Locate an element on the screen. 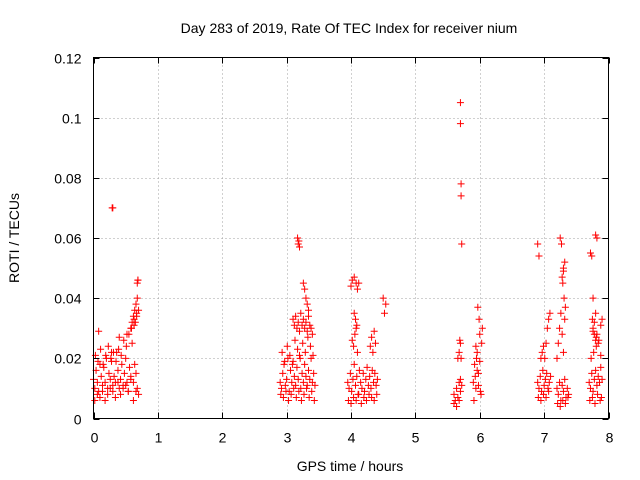  x-tick-label: 5 is located at coordinates (416, 438).